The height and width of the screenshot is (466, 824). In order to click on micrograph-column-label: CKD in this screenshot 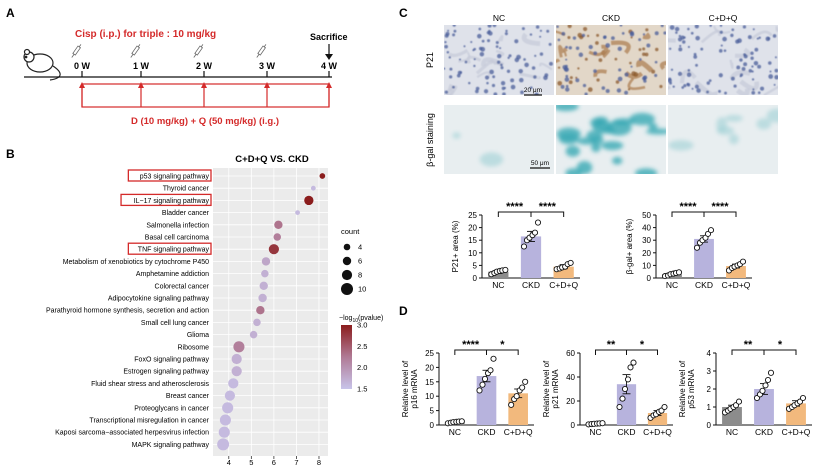, I will do `click(611, 18)`.